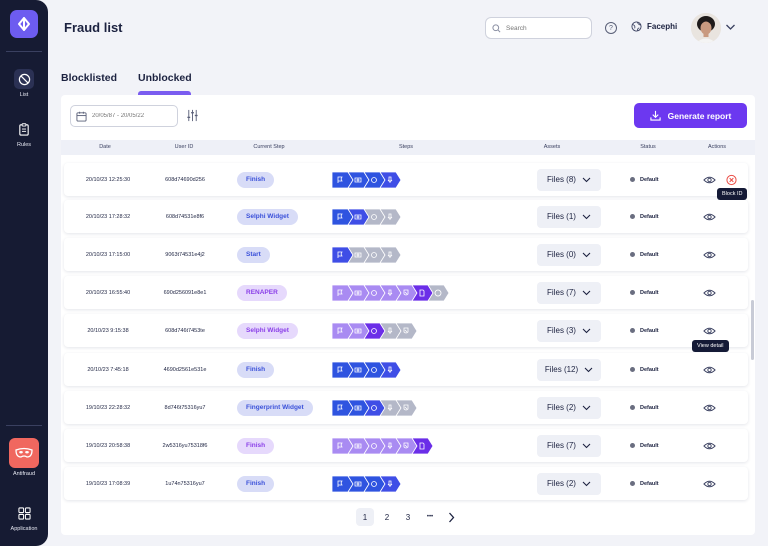 The image size is (768, 546). Describe the element at coordinates (406, 147) in the screenshot. I see `column-header-steps: Steps` at that location.